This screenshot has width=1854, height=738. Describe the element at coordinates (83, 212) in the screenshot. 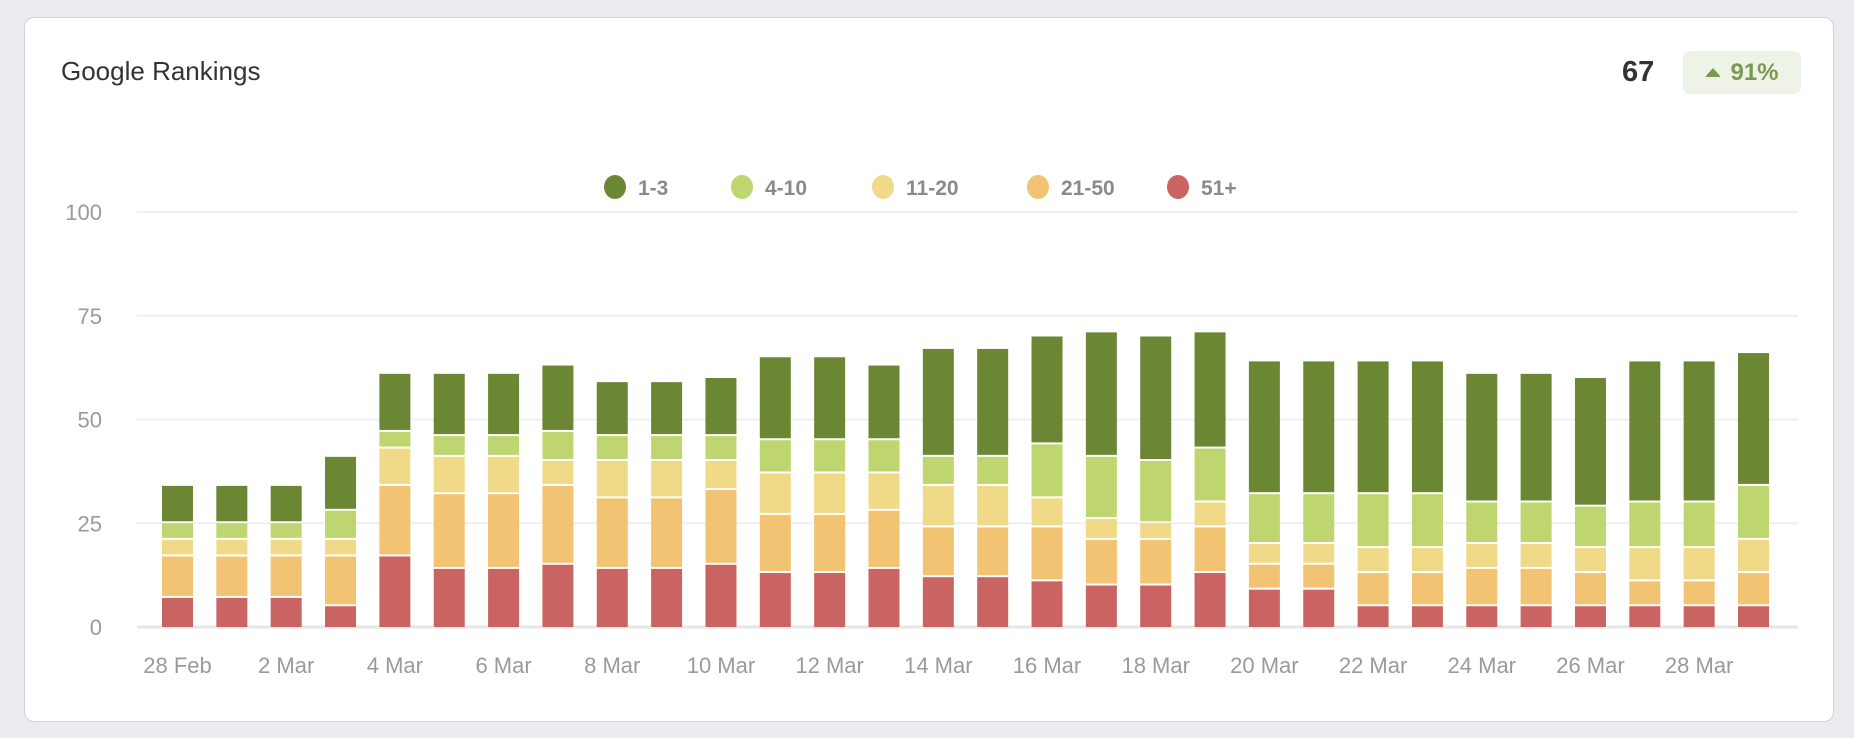

I see `y-tick-label: 100` at that location.